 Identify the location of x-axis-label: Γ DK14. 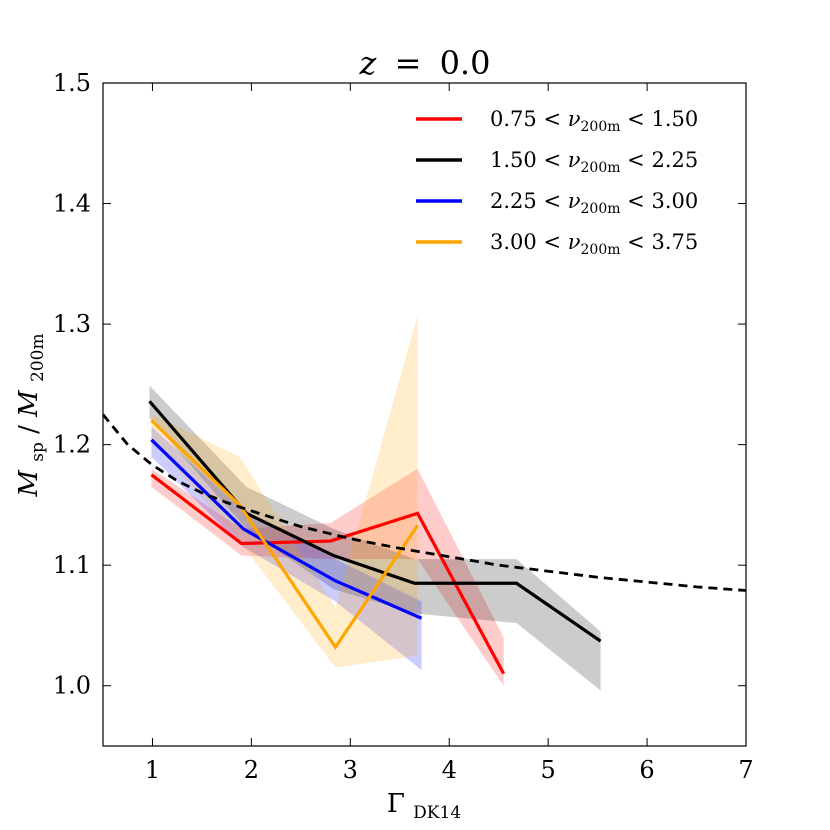
(424, 806).